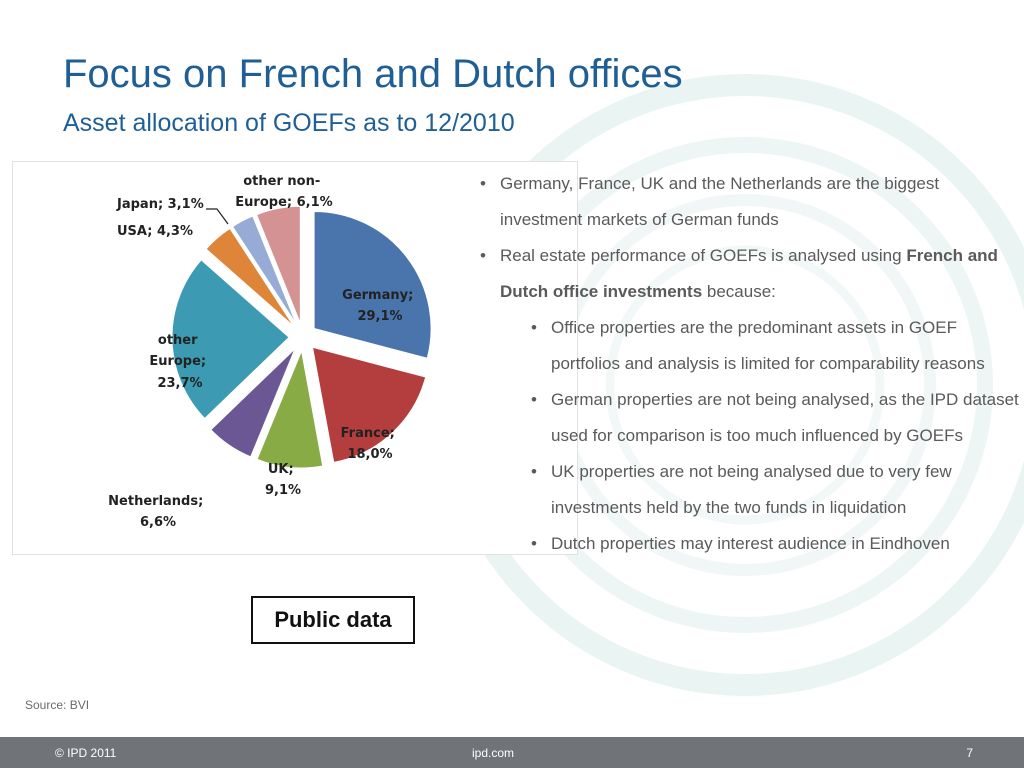 The image size is (1024, 768). What do you see at coordinates (86, 753) in the screenshot?
I see `copyright: © IPD 2011` at bounding box center [86, 753].